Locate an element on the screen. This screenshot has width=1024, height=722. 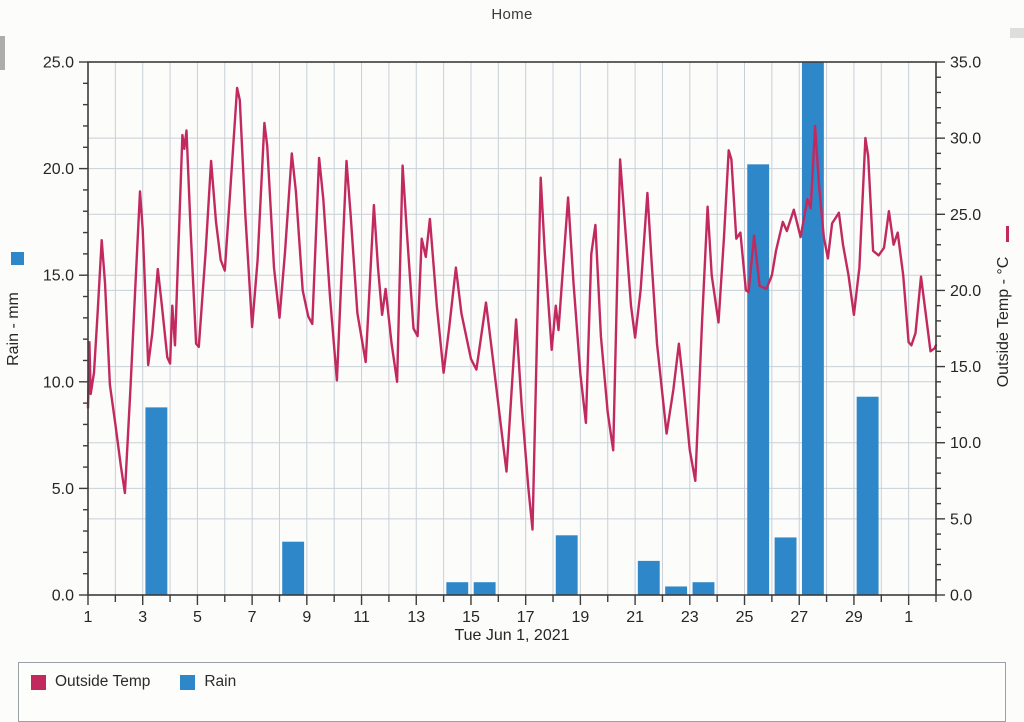
y-left-tick-label: 25.0 is located at coordinates (58, 63).